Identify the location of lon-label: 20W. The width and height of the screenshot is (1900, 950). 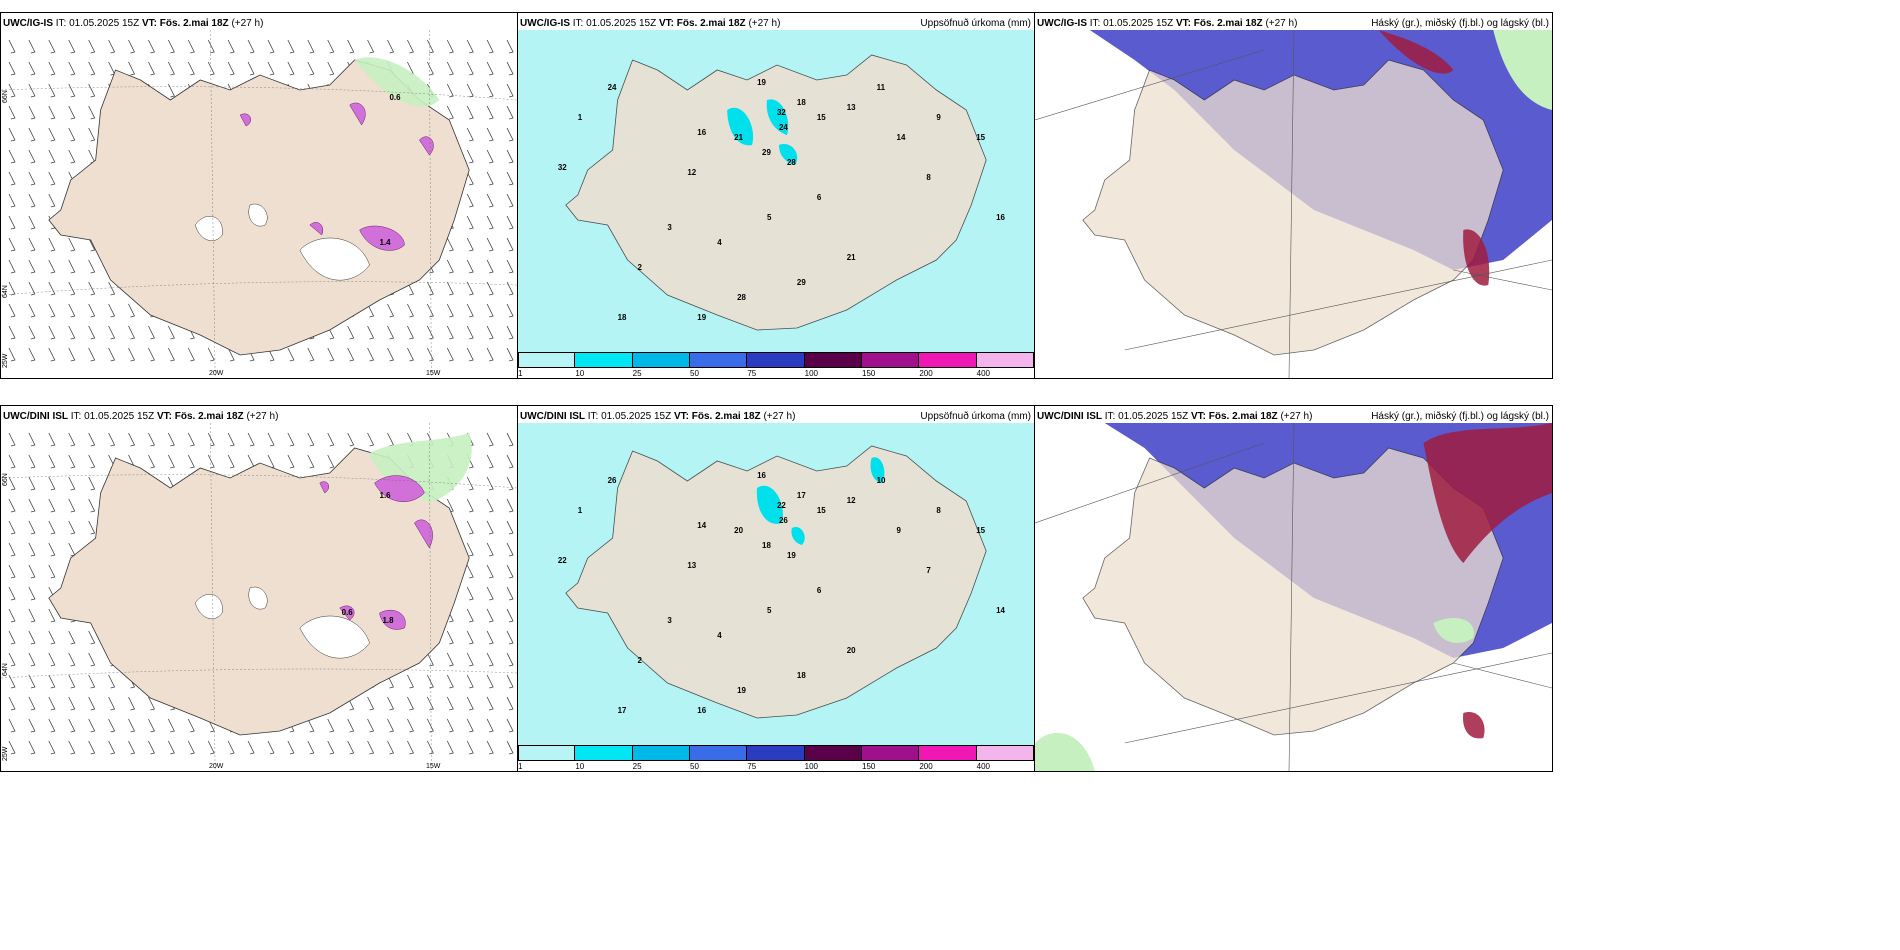
(216, 766).